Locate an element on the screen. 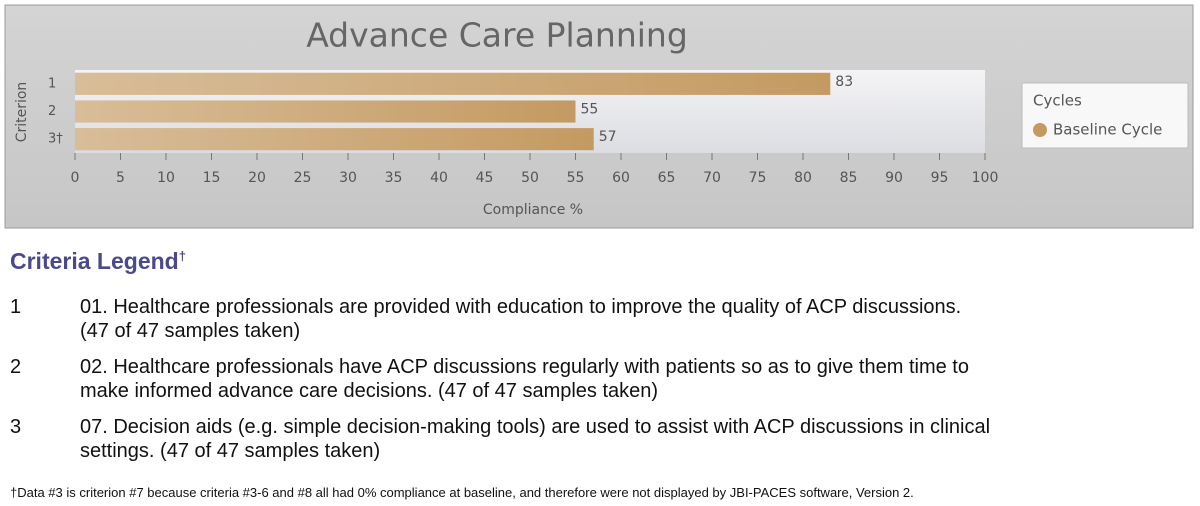 The width and height of the screenshot is (1200, 506). x-tick-label: 95 is located at coordinates (940, 178).